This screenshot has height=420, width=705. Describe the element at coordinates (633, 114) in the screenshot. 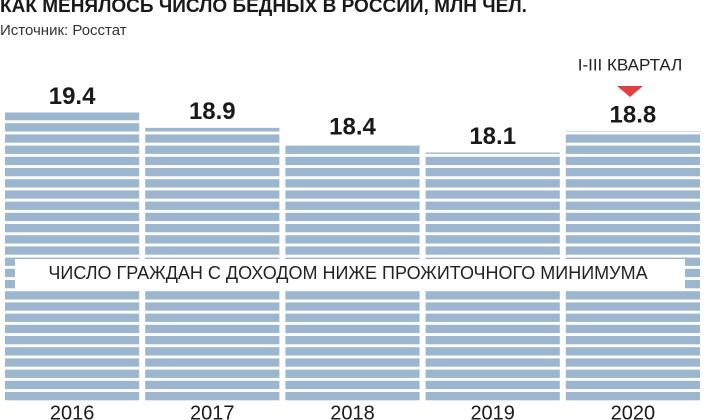

I see `value-label: 18.8` at that location.